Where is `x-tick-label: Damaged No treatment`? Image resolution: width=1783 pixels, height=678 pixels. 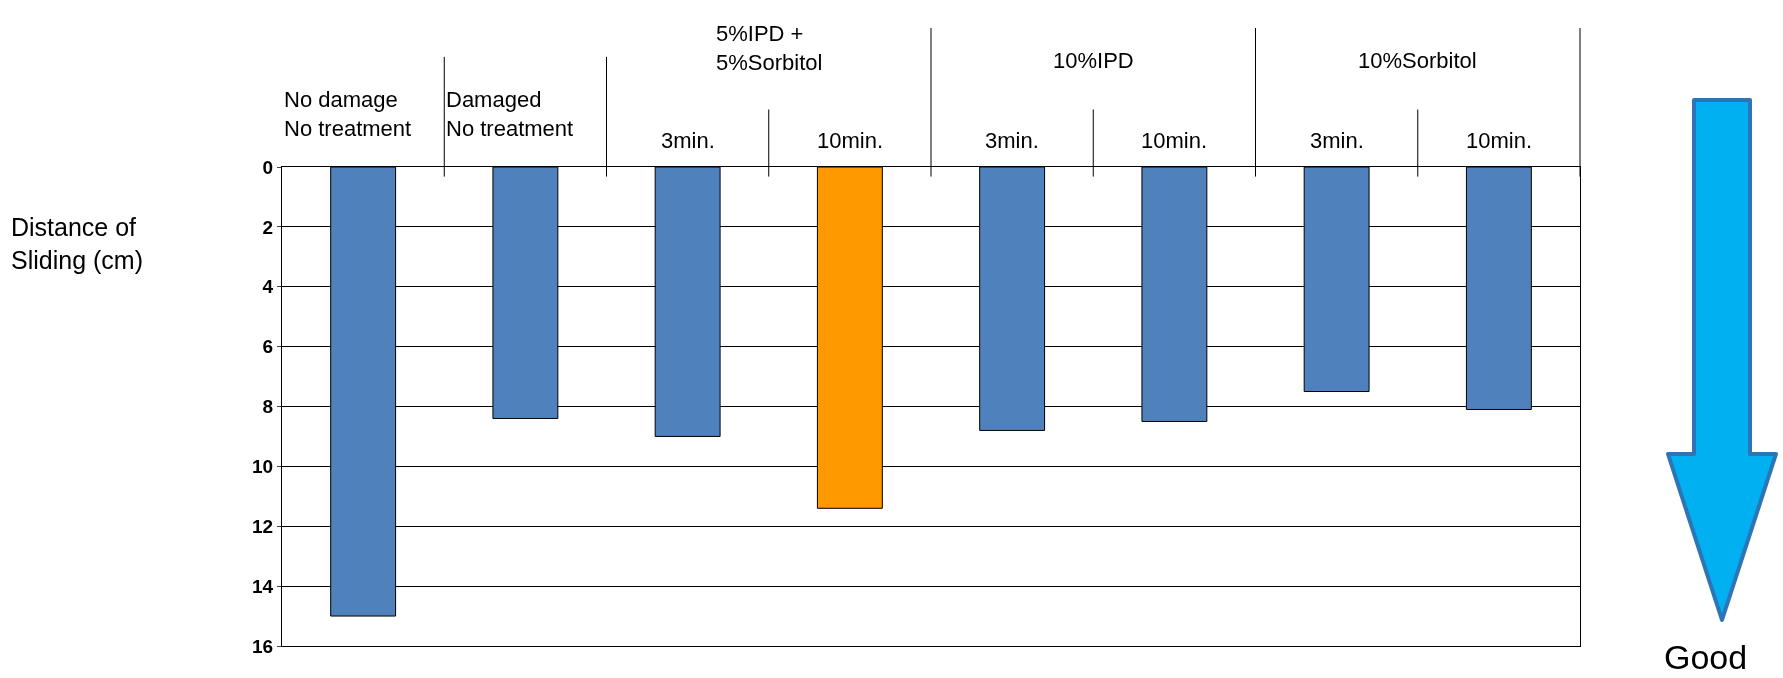
x-tick-label: Damaged No treatment is located at coordinates (510, 114).